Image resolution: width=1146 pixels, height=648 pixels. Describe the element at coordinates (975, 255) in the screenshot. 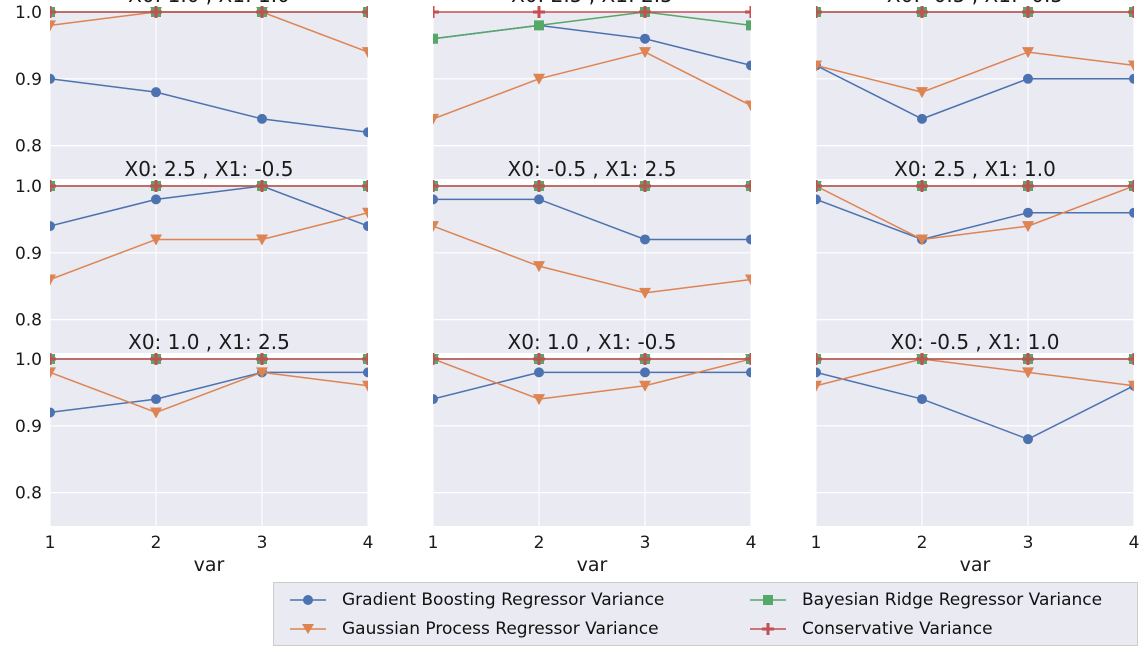

I see `subplot-6: X0: 2.5 , X1: 1.0` at that location.